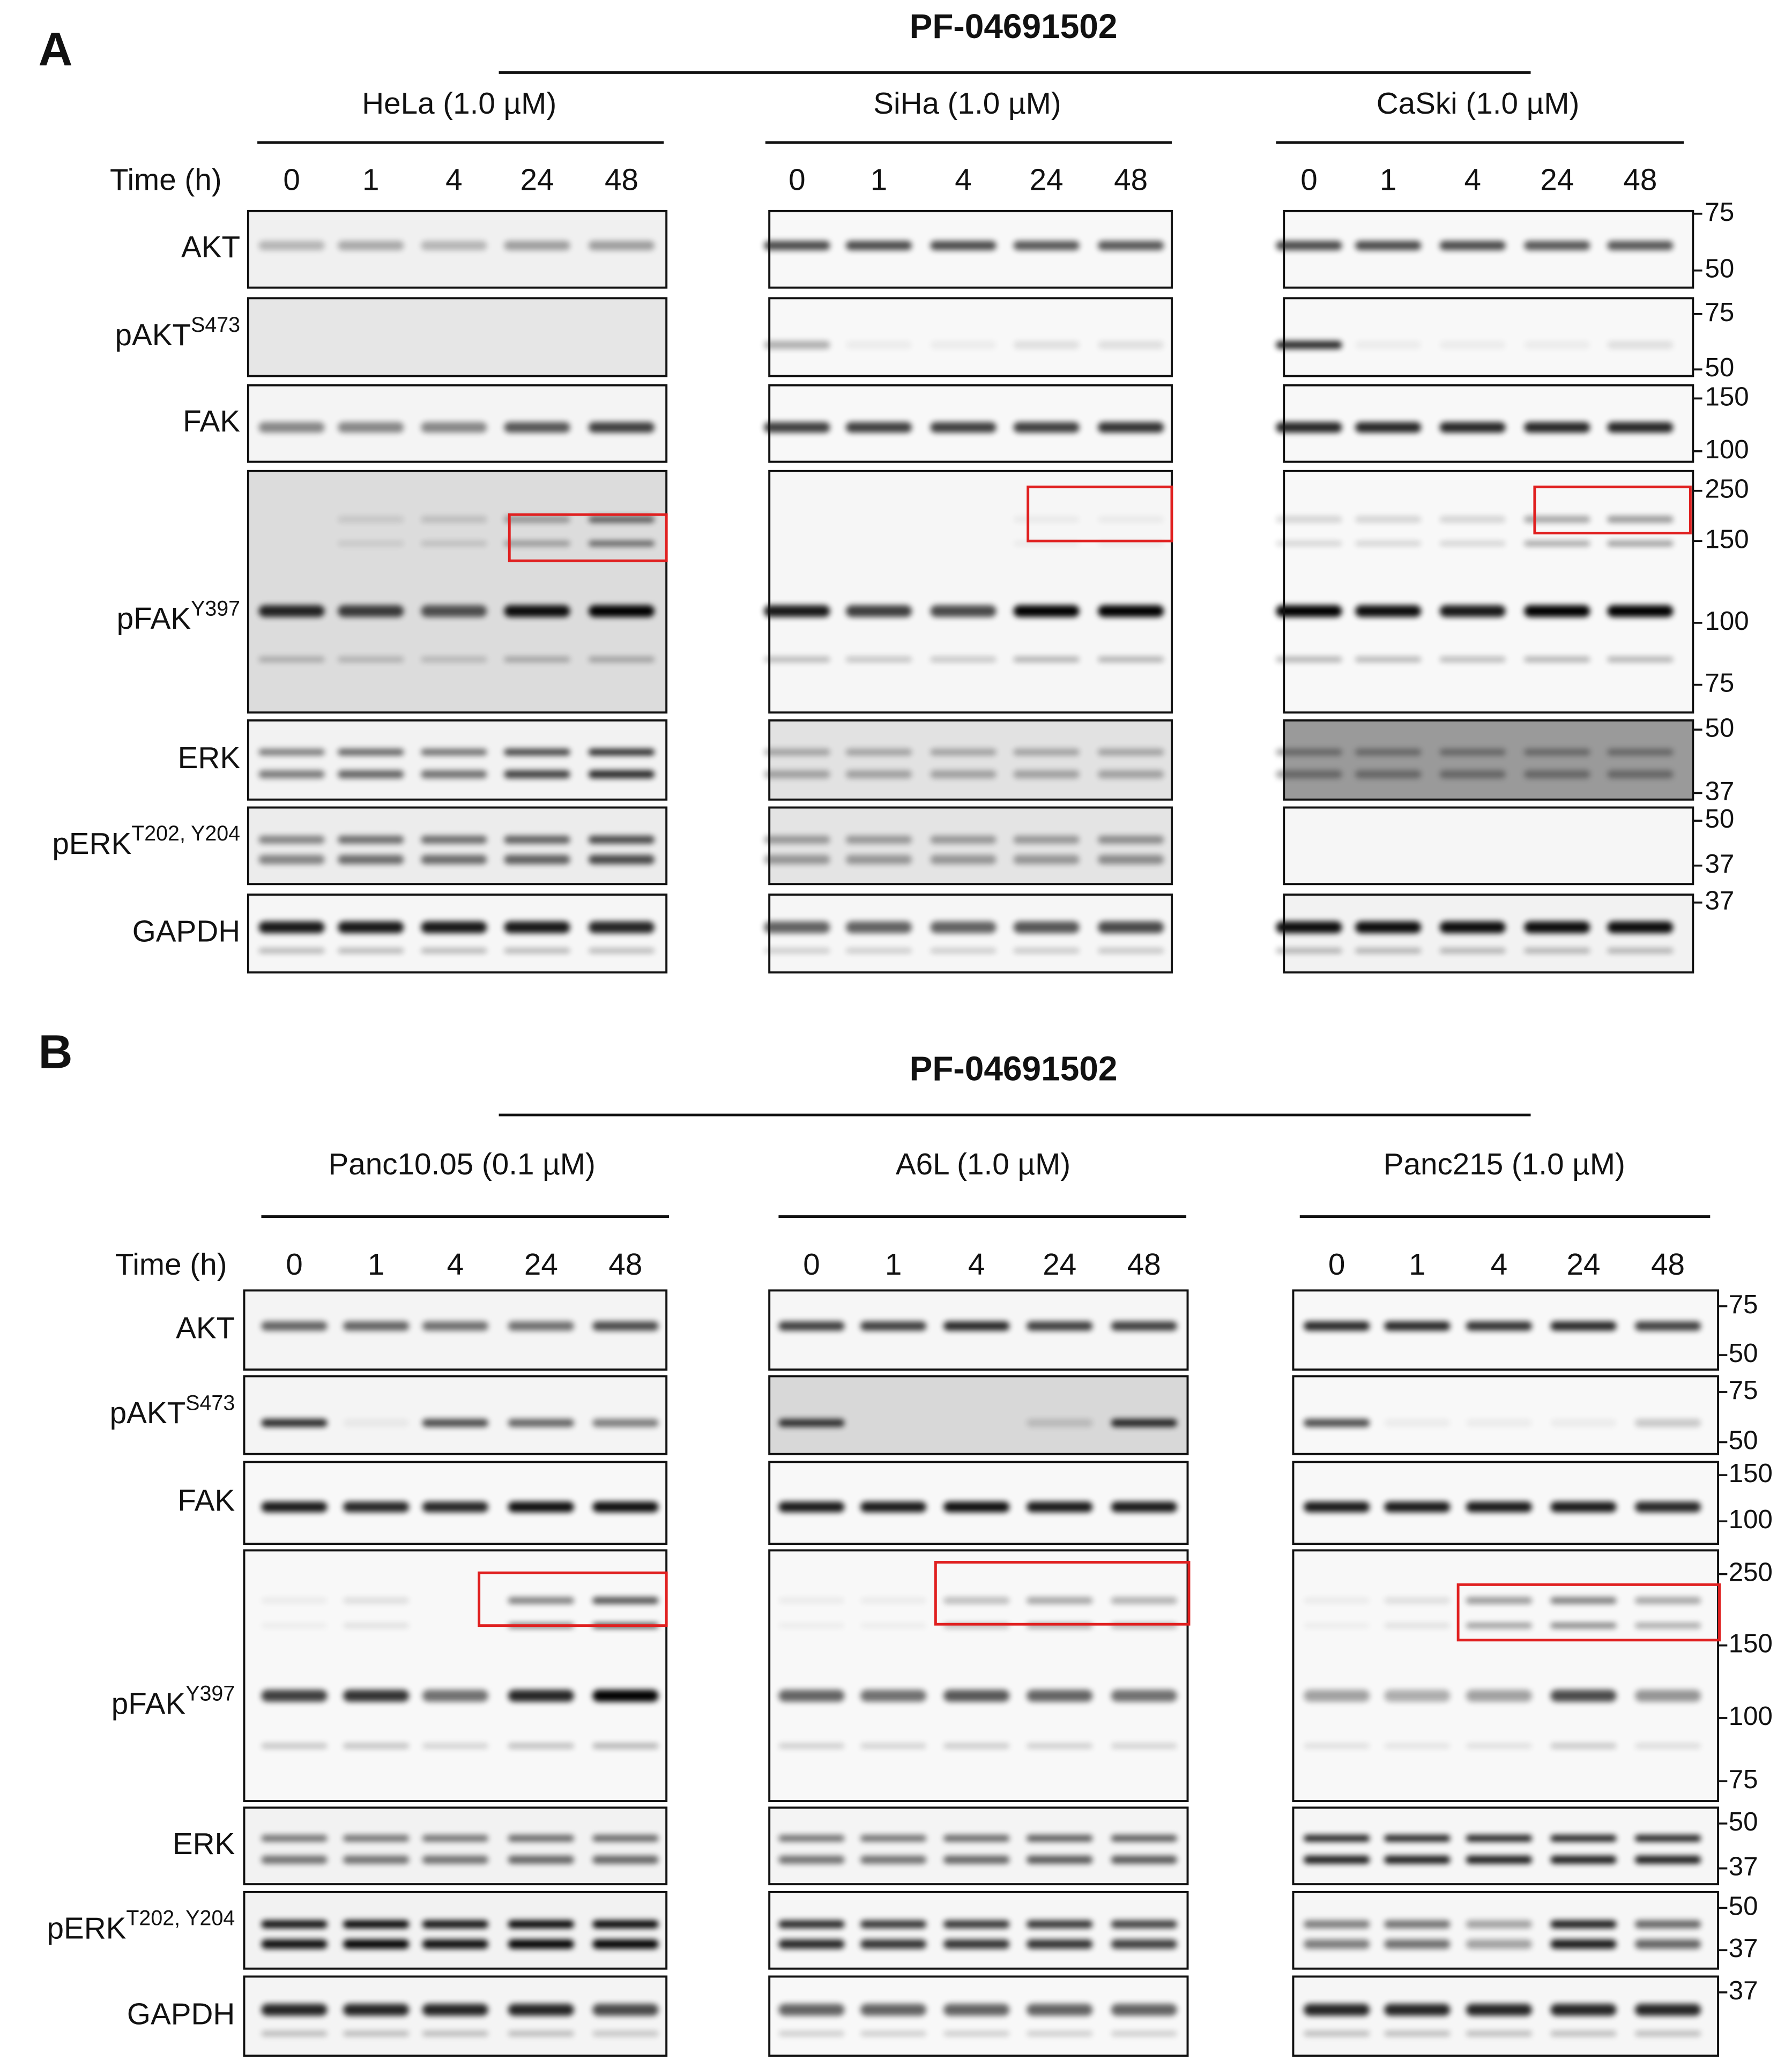 The width and height of the screenshot is (1792, 2061). I want to click on highlight-box, so click(588, 537).